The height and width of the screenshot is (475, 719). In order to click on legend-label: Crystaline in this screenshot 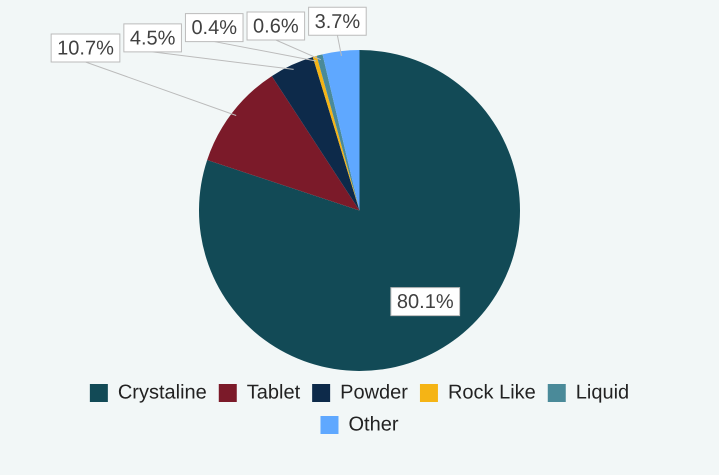, I will do `click(162, 393)`.